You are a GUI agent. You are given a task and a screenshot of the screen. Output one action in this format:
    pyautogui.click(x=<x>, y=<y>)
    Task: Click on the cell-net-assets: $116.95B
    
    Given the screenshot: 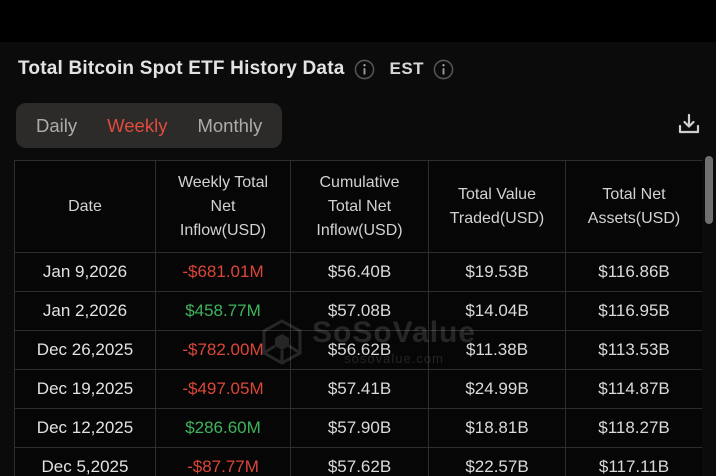 What is the action you would take?
    pyautogui.click(x=633, y=311)
    